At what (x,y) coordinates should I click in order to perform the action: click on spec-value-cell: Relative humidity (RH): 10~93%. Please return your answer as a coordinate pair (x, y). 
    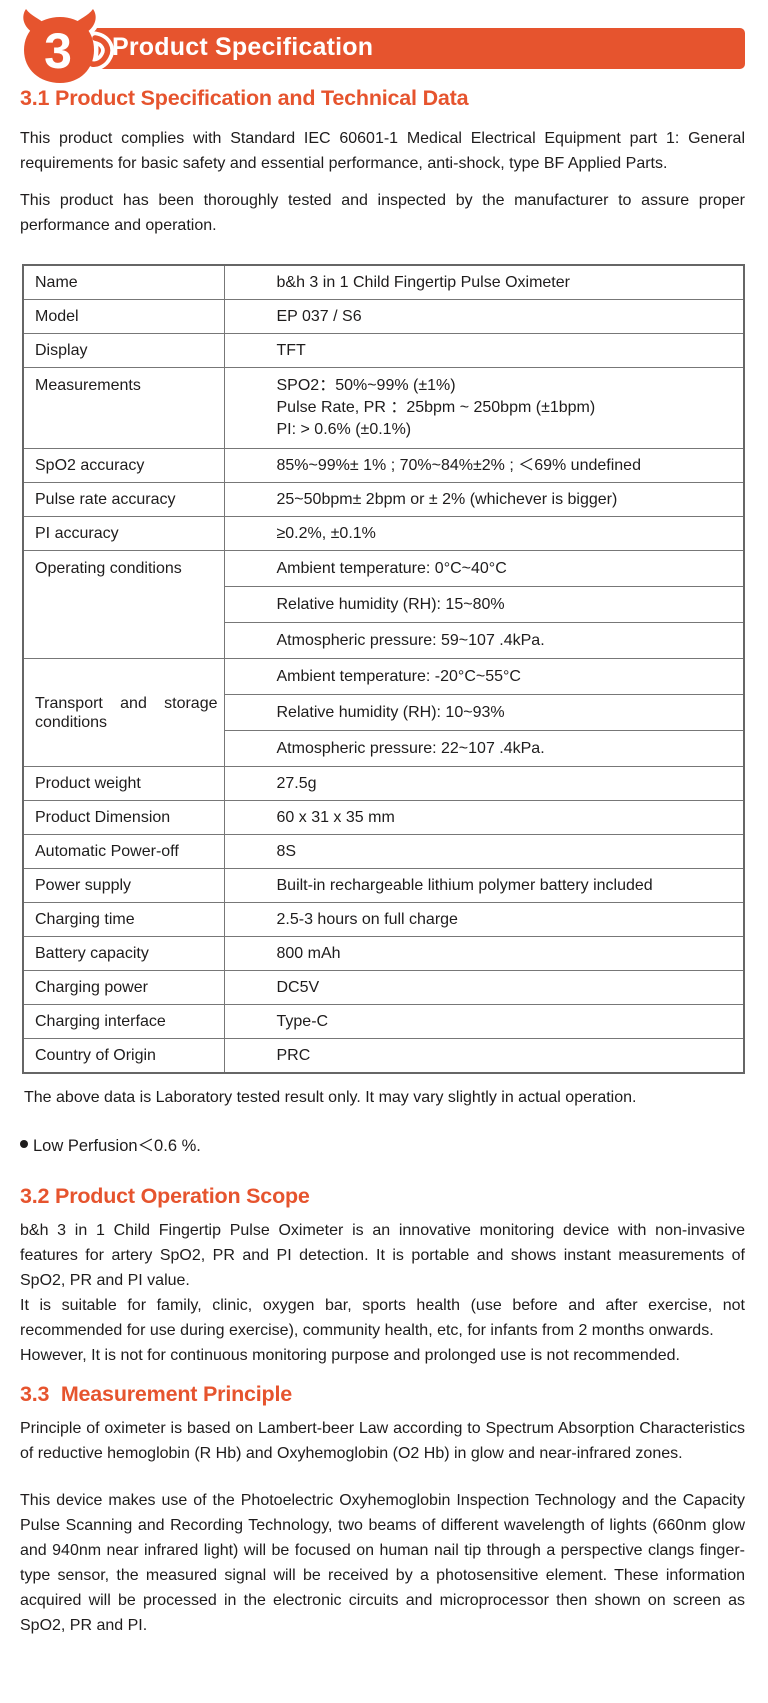
    Looking at the image, I should click on (484, 712).